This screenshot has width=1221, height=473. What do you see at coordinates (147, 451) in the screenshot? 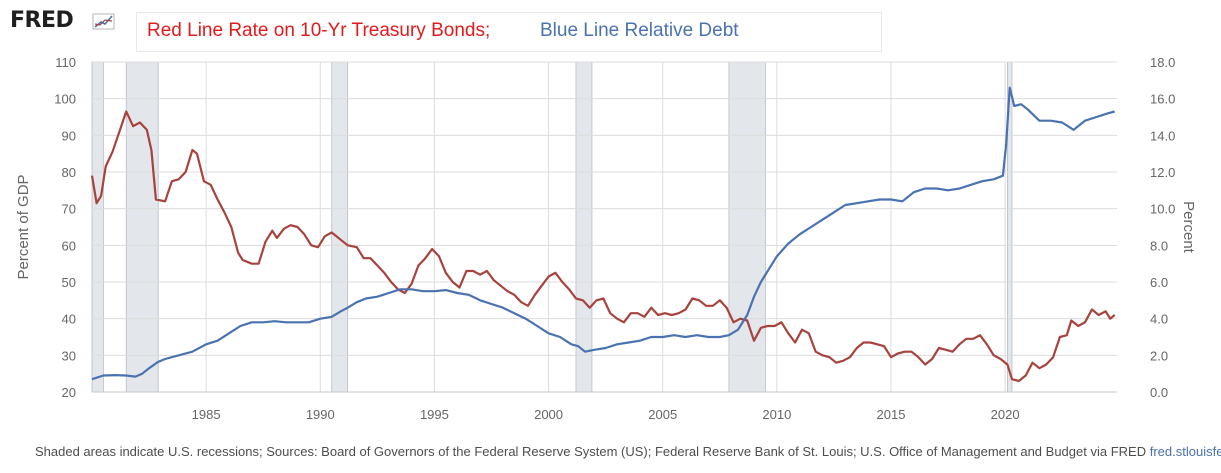
I see `footer-recession-note: Shaded areas indicate U.S. recessions` at bounding box center [147, 451].